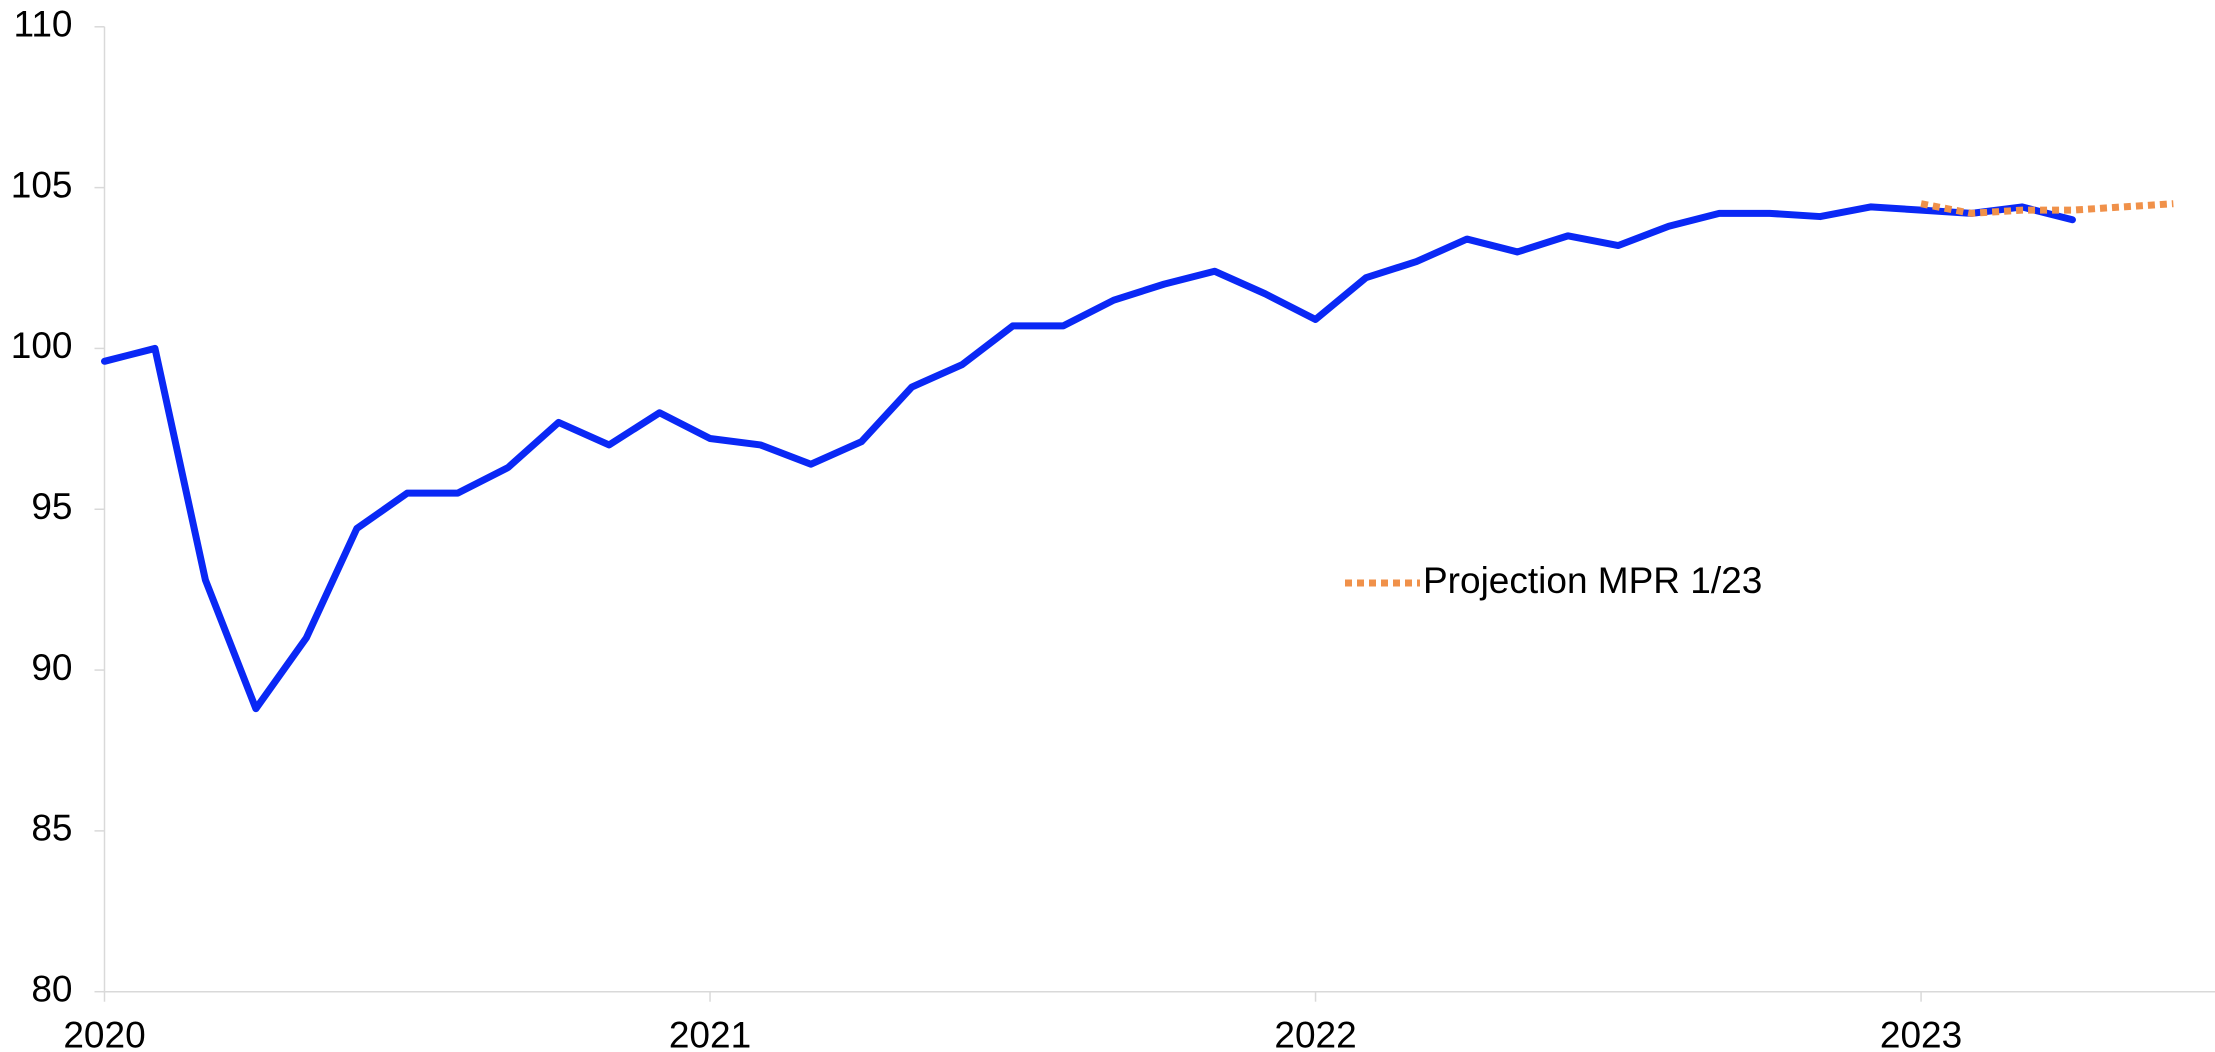 This screenshot has height=1052, width=2215. Describe the element at coordinates (42, 345) in the screenshot. I see `y-tick-label: 100` at that location.